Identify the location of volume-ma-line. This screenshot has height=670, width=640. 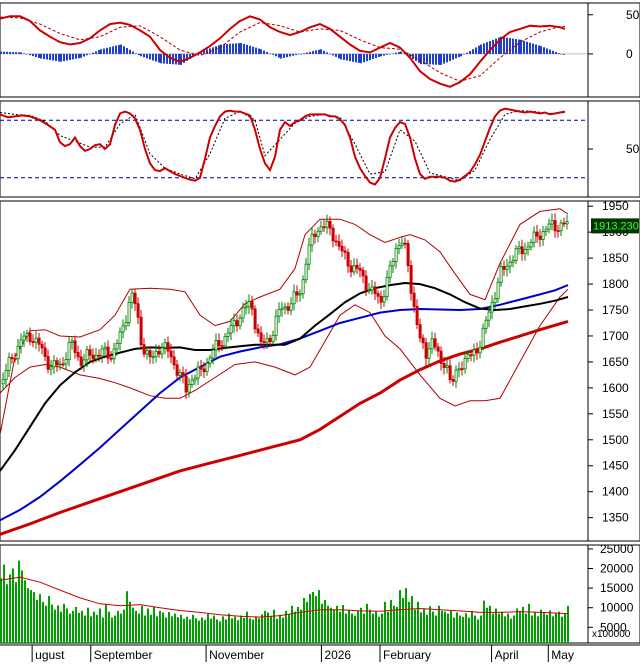
(284, 597).